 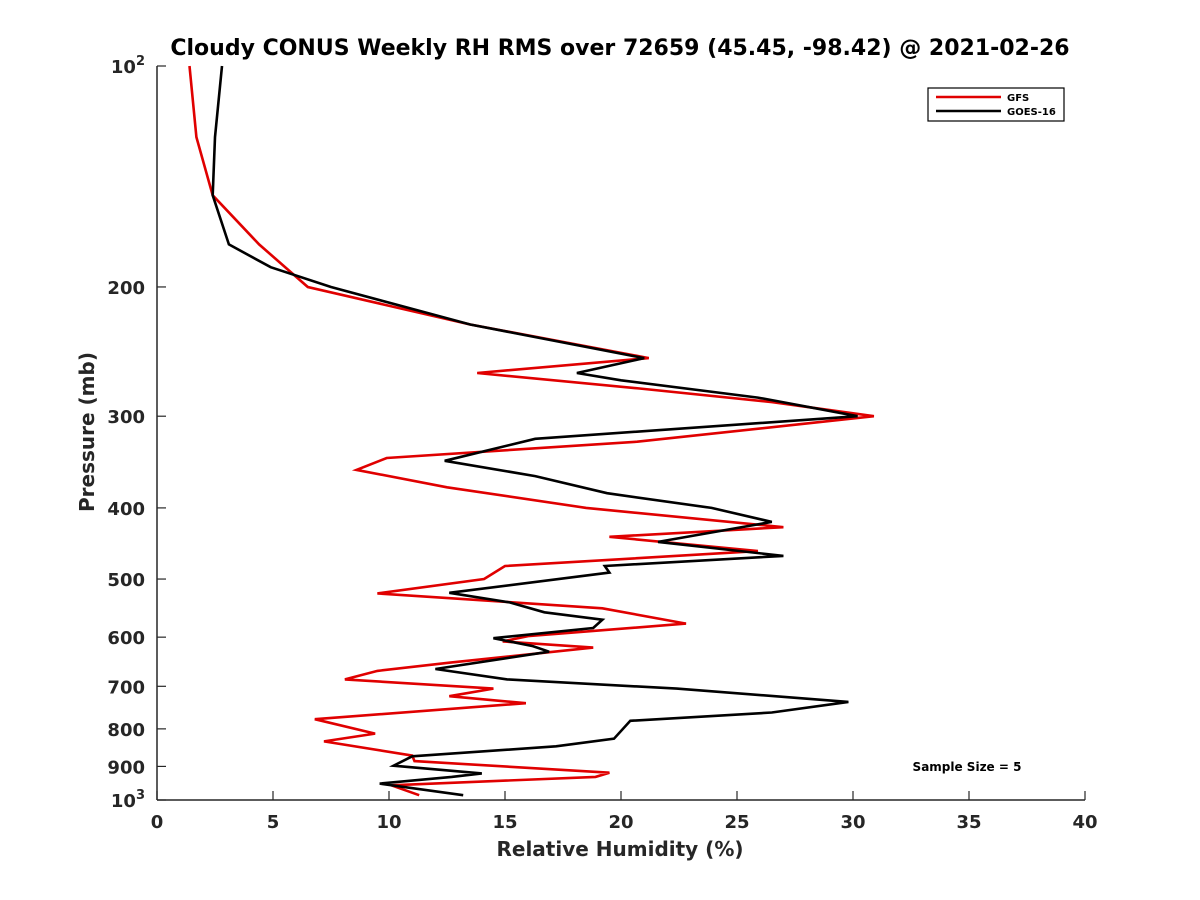 What do you see at coordinates (967, 767) in the screenshot?
I see `sample-size-annotation: Sample Size = 5` at bounding box center [967, 767].